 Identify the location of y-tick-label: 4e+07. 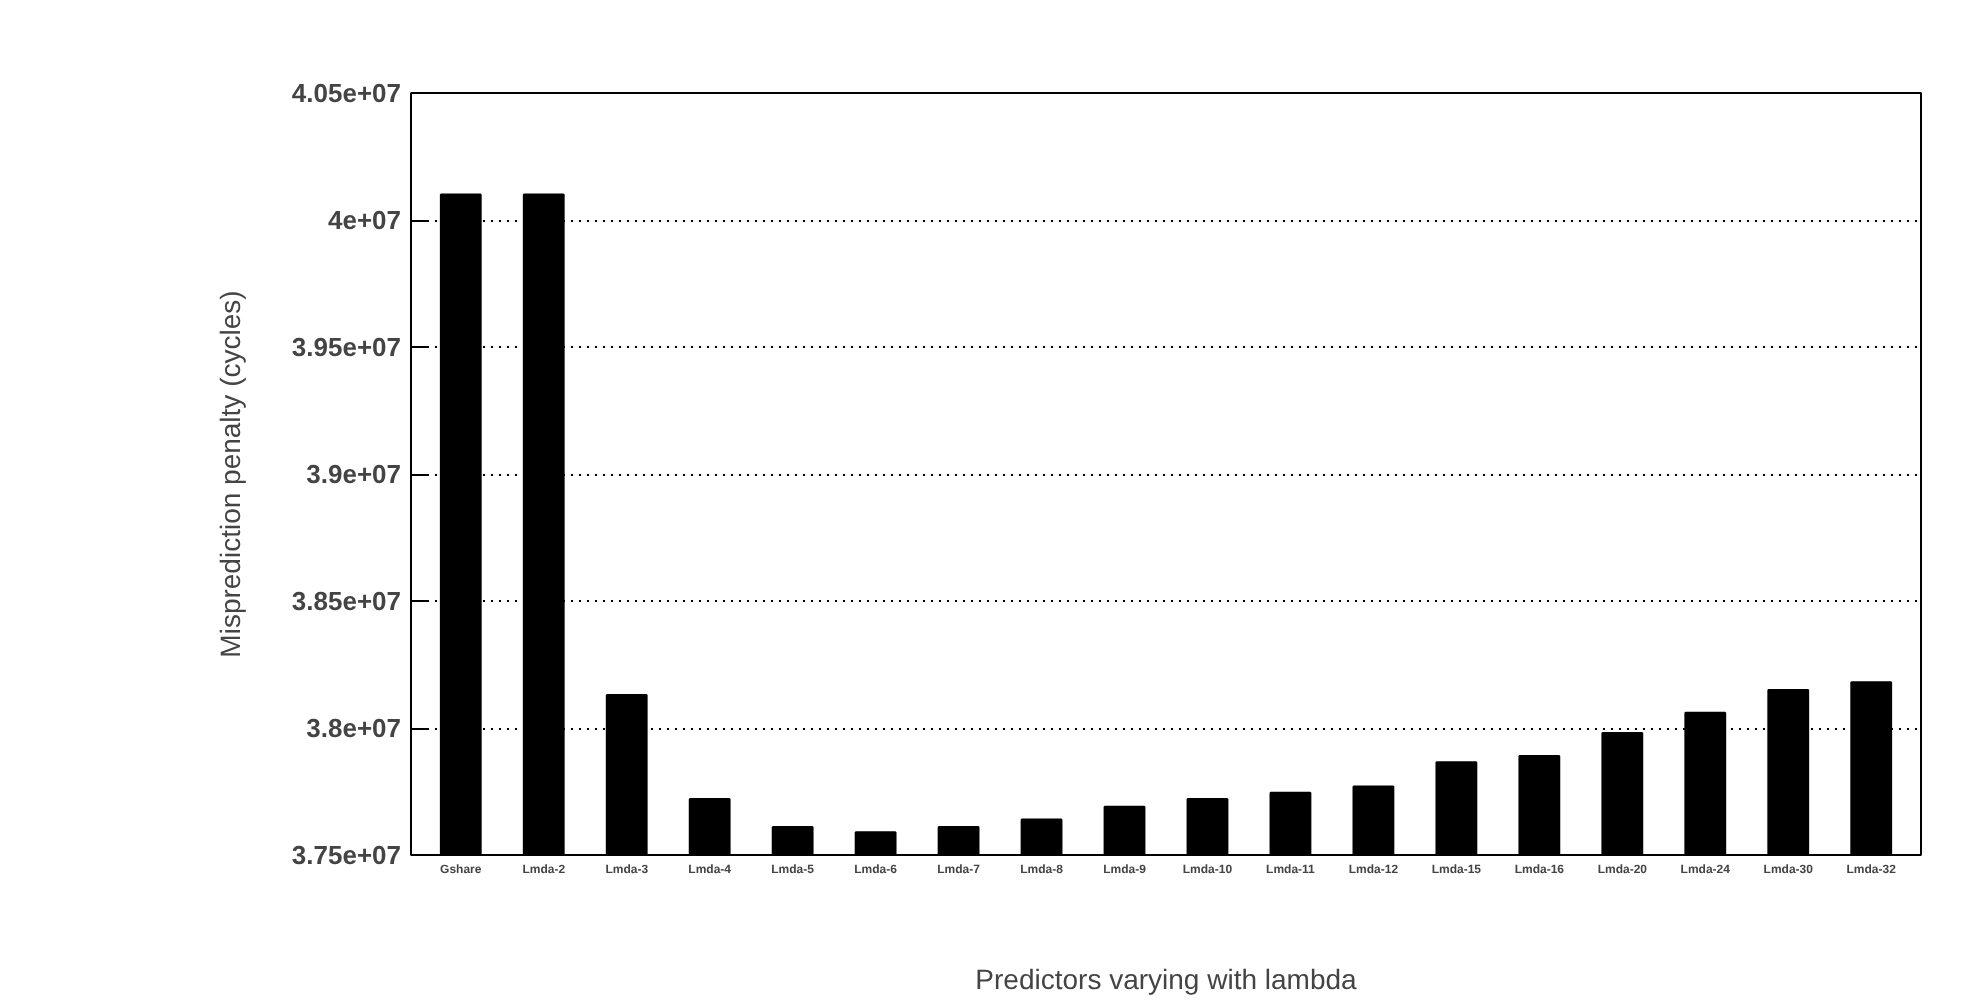
(364, 220).